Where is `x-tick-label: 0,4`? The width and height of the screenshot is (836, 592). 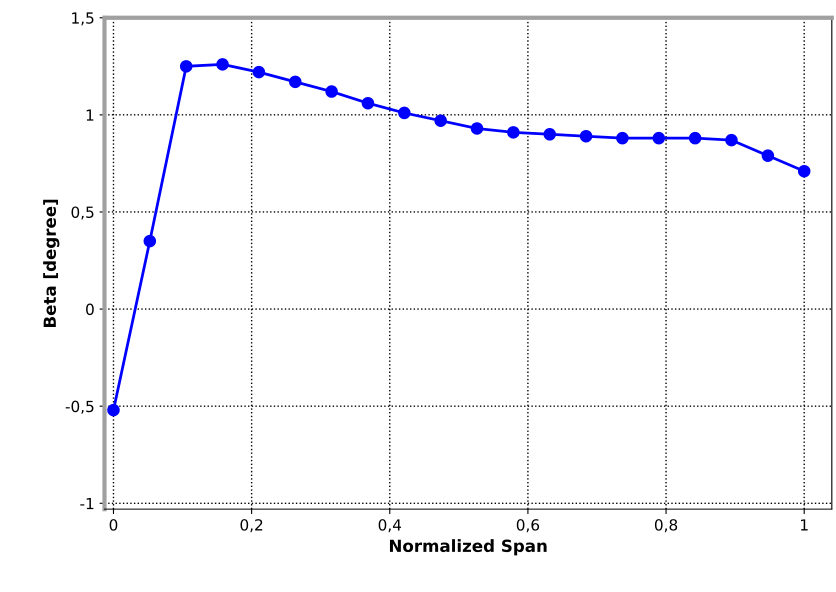
x-tick-label: 0,4 is located at coordinates (390, 525).